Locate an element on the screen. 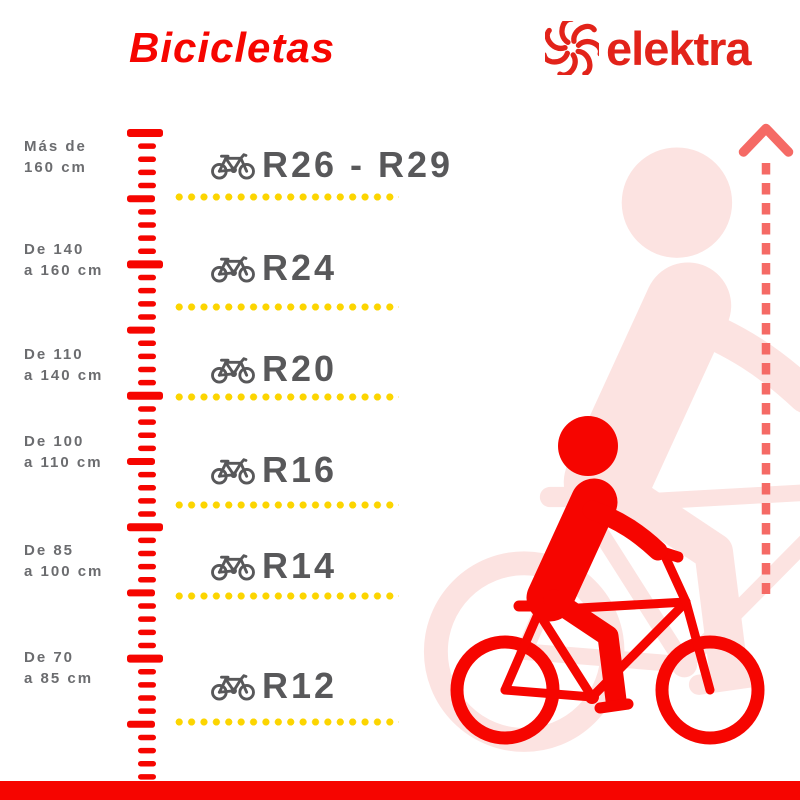 Image resolution: width=800 pixels, height=800 pixels. wheel-size-label: R26 - R29 is located at coordinates (358, 164).